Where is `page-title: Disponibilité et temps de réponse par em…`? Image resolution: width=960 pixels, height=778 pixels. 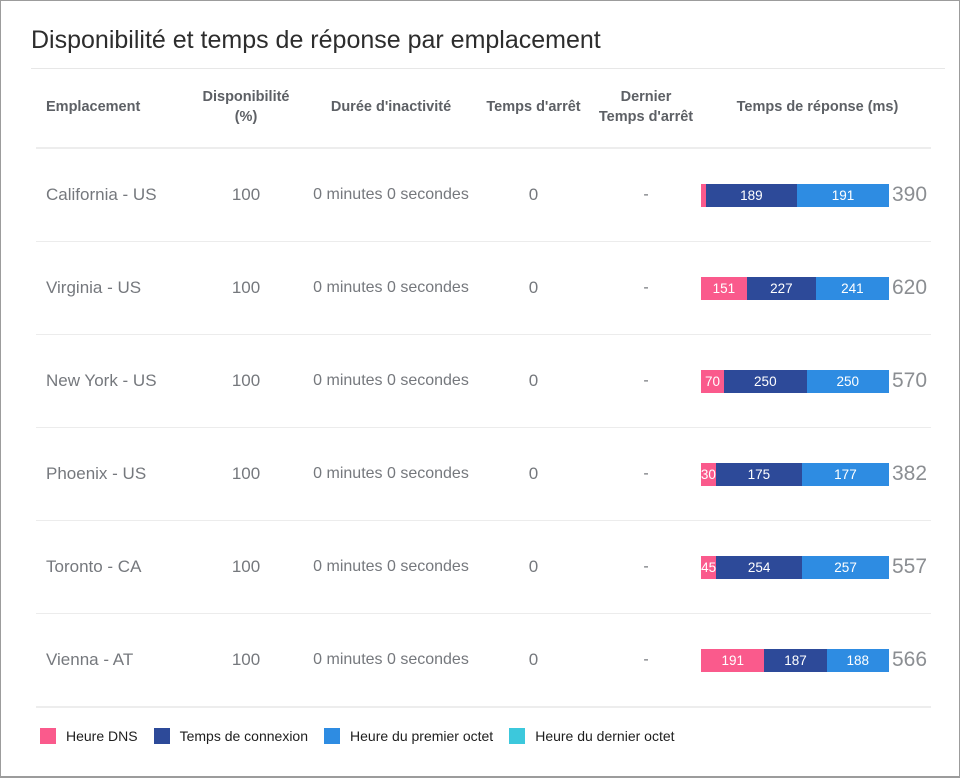
page-title: Disponibilité et temps de réponse par em… is located at coordinates (316, 40).